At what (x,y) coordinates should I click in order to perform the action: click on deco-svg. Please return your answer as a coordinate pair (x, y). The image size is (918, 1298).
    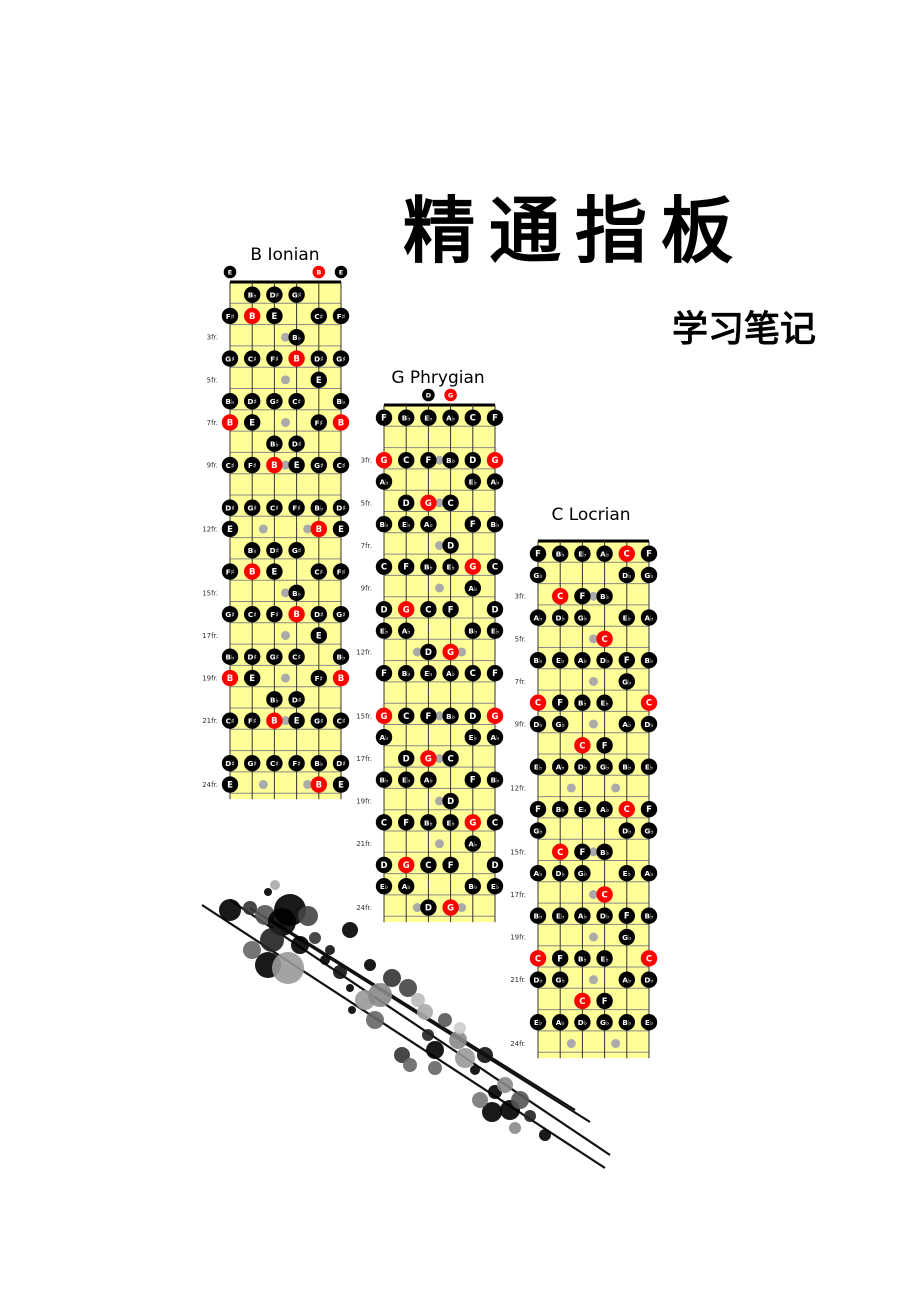
    Looking at the image, I should click on (406, 1024).